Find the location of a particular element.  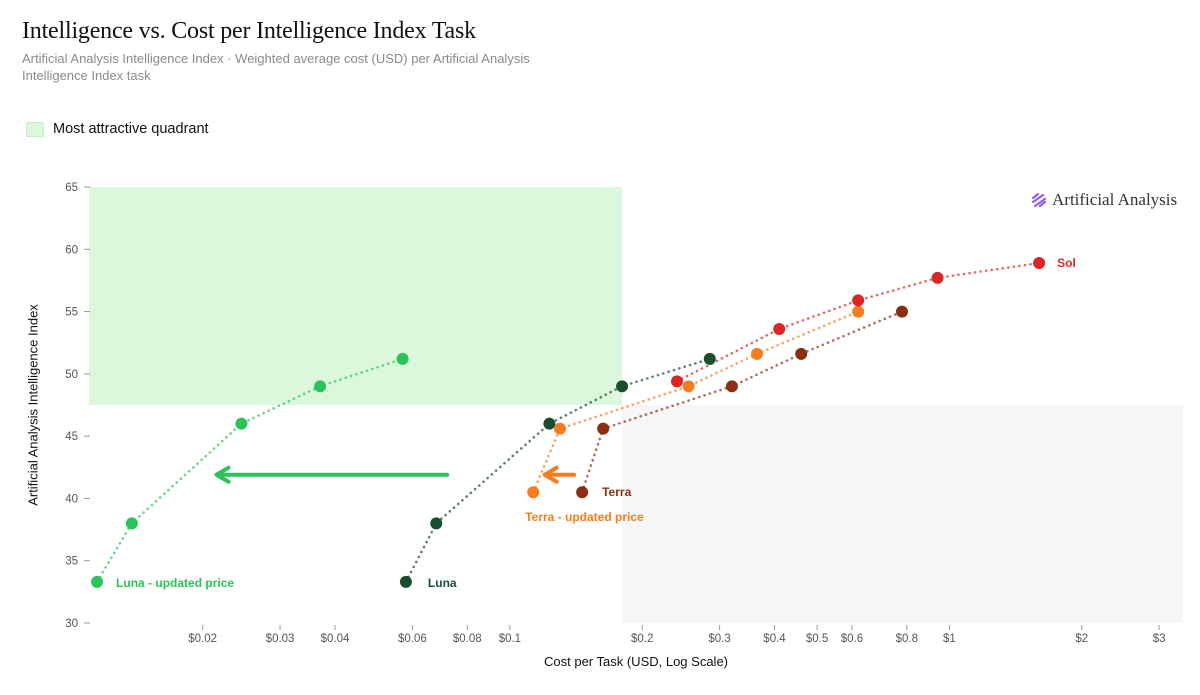

x-tick-label: $0.04 is located at coordinates (335, 639).